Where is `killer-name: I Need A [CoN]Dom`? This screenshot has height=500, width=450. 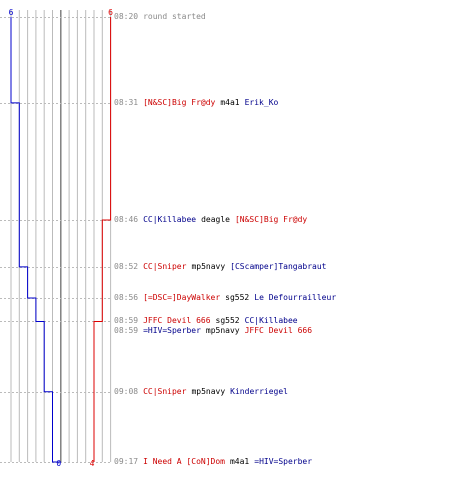 killer-name: I Need A [CoN]Dom is located at coordinates (184, 461).